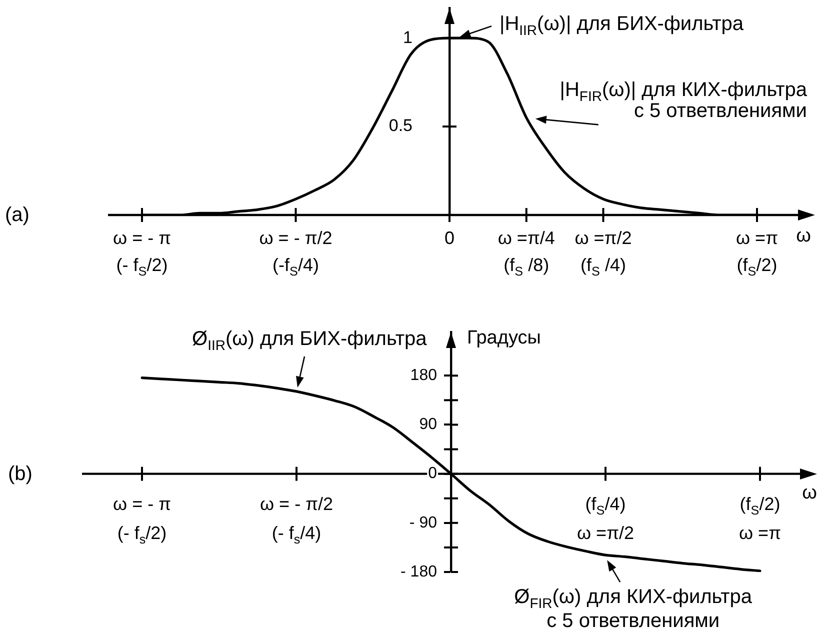  Describe the element at coordinates (296, 252) in the screenshot. I see `x-tick-label: ω = - π/2 (-f$_{S}$/4)` at that location.